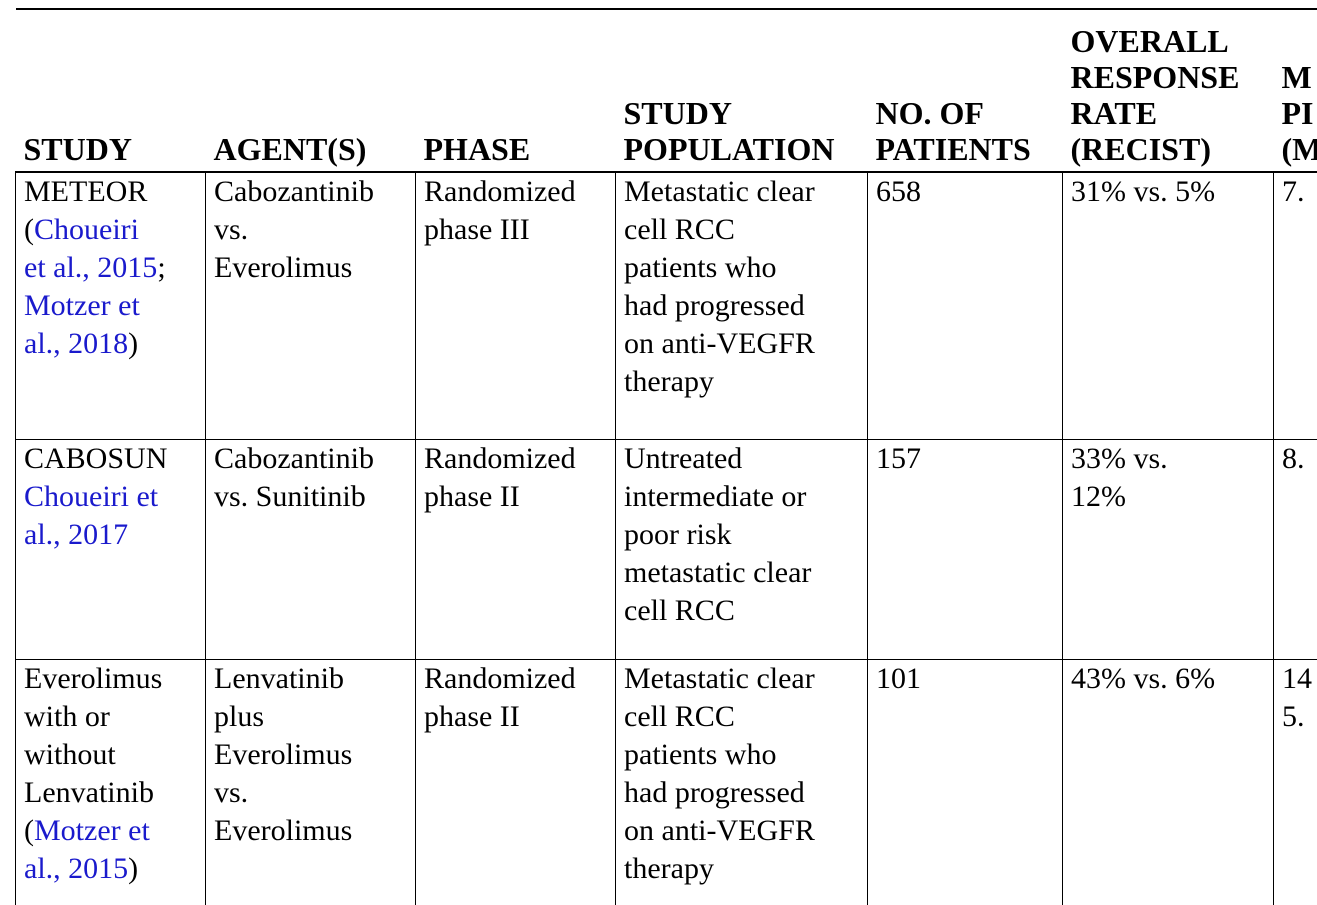 This screenshot has width=1317, height=905. What do you see at coordinates (515, 91) in the screenshot?
I see `column-header-phase: PHASE` at bounding box center [515, 91].